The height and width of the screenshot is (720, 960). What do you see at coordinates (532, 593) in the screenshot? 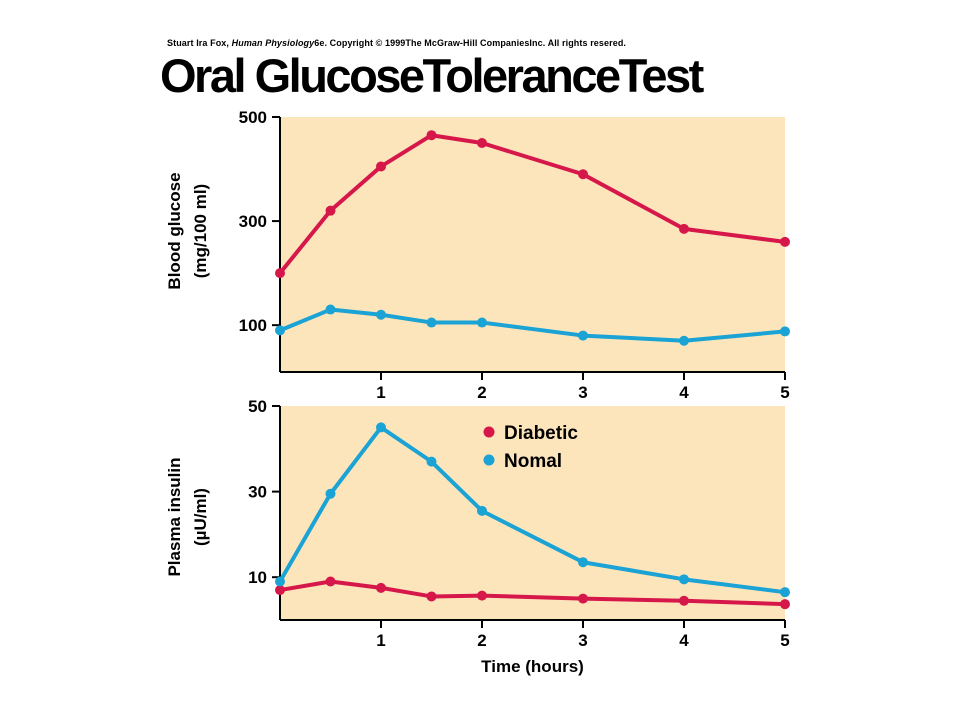
I see `insulin-diabetic-line` at bounding box center [532, 593].